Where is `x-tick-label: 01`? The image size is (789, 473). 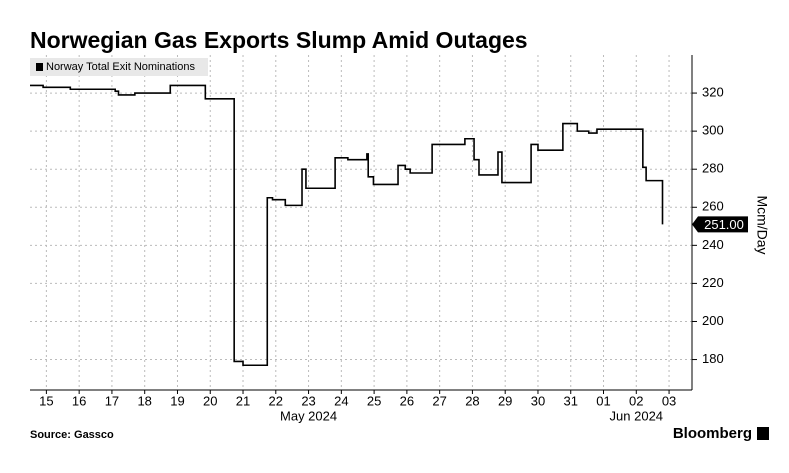 x-tick-label: 01 is located at coordinates (603, 400).